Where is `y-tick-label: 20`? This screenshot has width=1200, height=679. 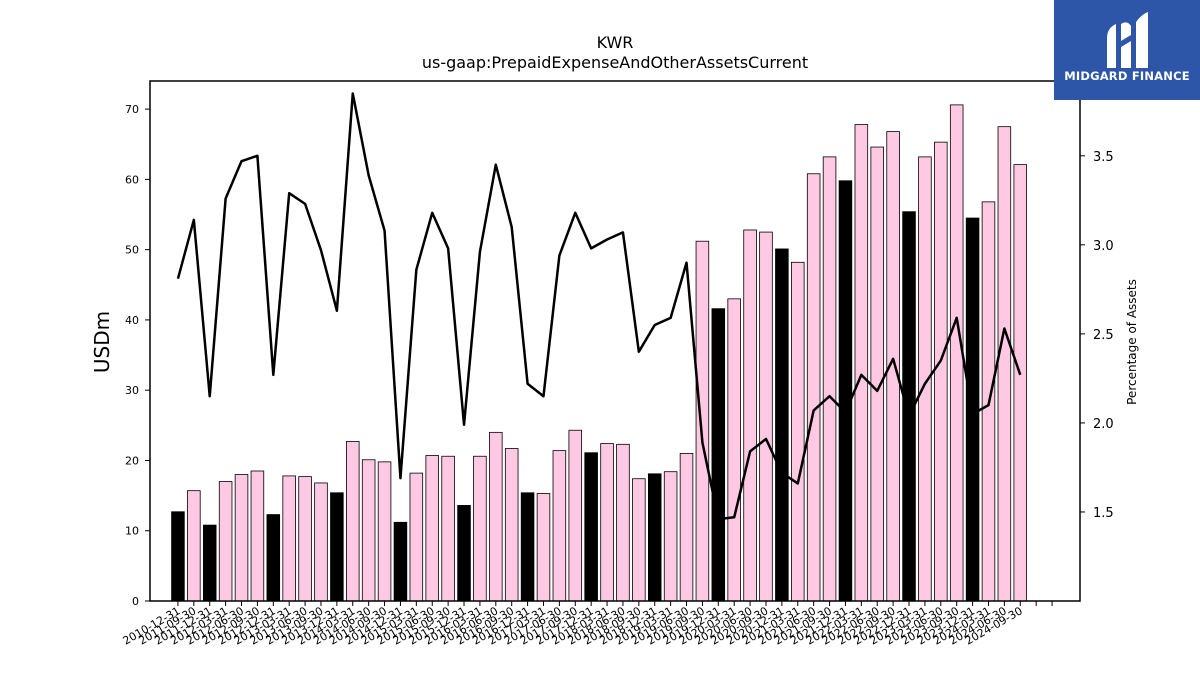
y-tick-label: 20 is located at coordinates (132, 460).